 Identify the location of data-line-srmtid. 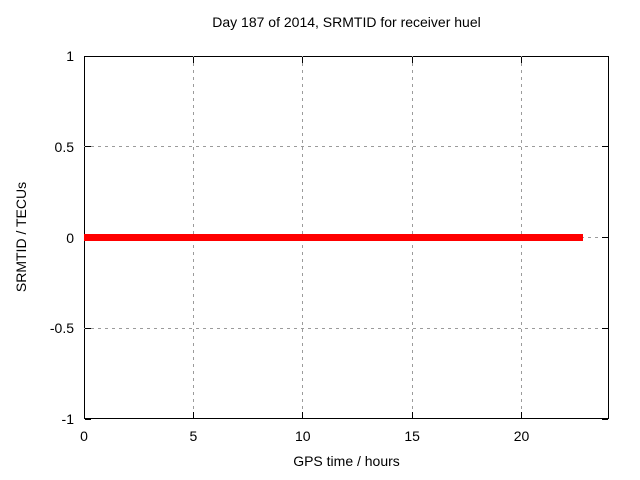
(333, 237).